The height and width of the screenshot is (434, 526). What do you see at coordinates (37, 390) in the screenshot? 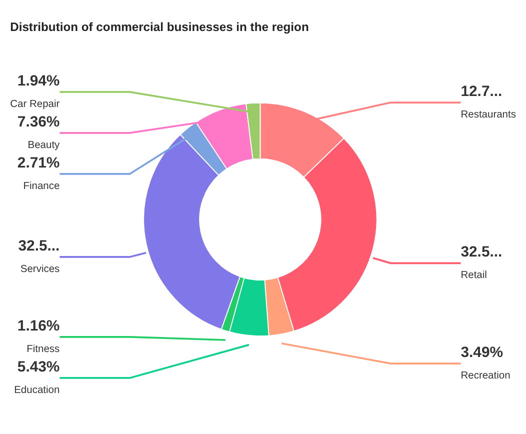
I see `slice-label: Education` at bounding box center [37, 390].